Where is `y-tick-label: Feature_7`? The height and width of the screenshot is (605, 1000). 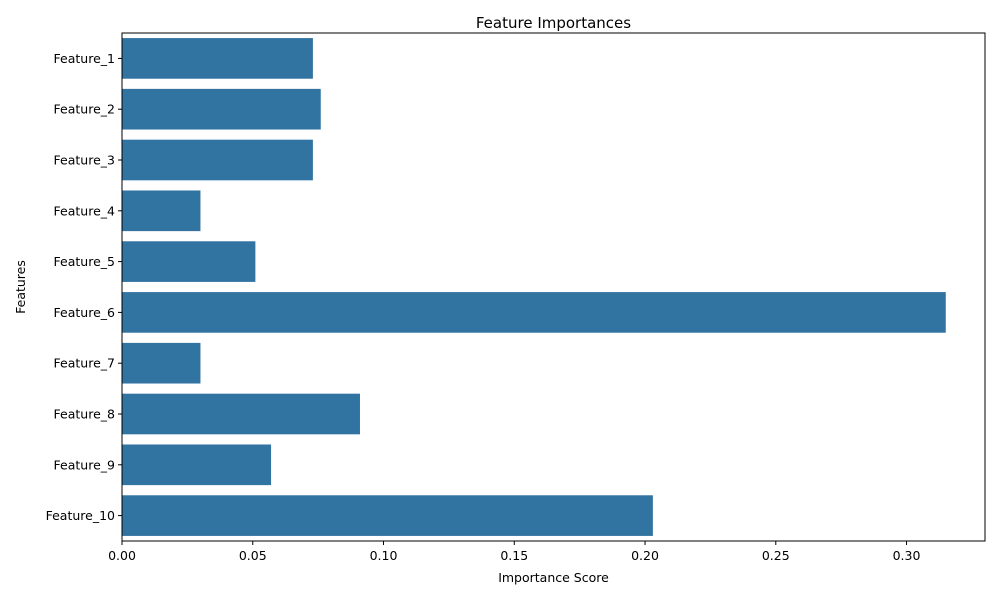 y-tick-label: Feature_7 is located at coordinates (84, 363).